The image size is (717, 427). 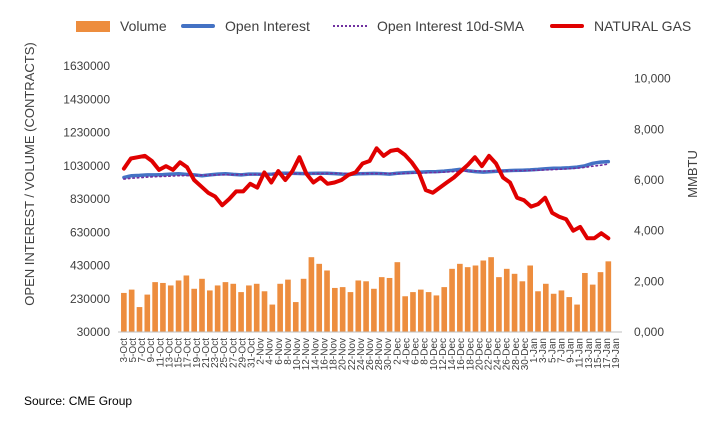 I want to click on legend-label-volume: Volume, so click(x=143, y=26).